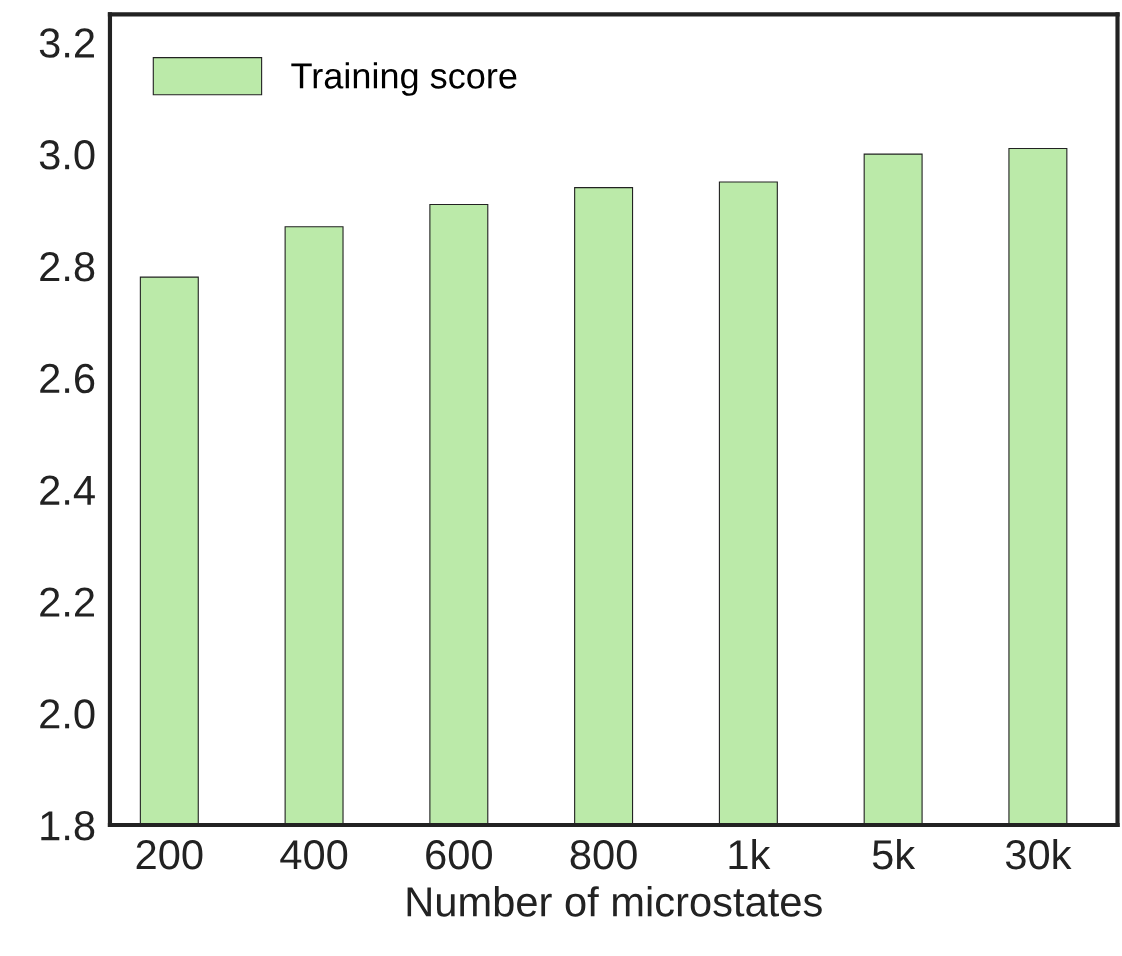 Image resolution: width=1122 pixels, height=956 pixels. What do you see at coordinates (169, 855) in the screenshot?
I see `x-tick-label: 200` at bounding box center [169, 855].